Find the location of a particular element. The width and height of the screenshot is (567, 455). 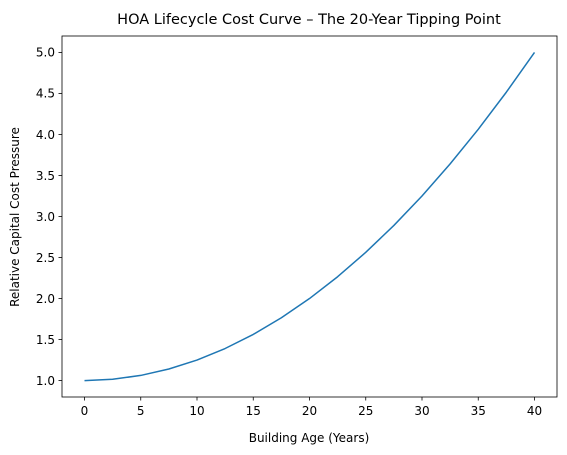

y-tick-label-6: 4.0 is located at coordinates (45, 135).